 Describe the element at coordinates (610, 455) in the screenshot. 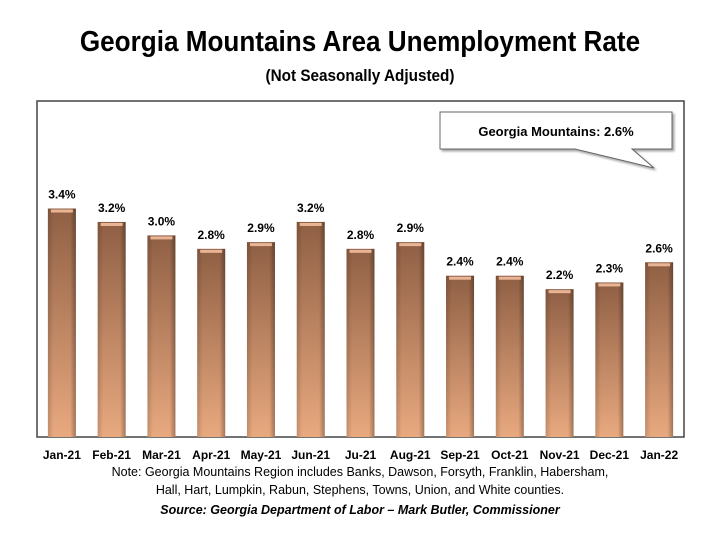

I see `x-tick-label: Dec-21` at that location.